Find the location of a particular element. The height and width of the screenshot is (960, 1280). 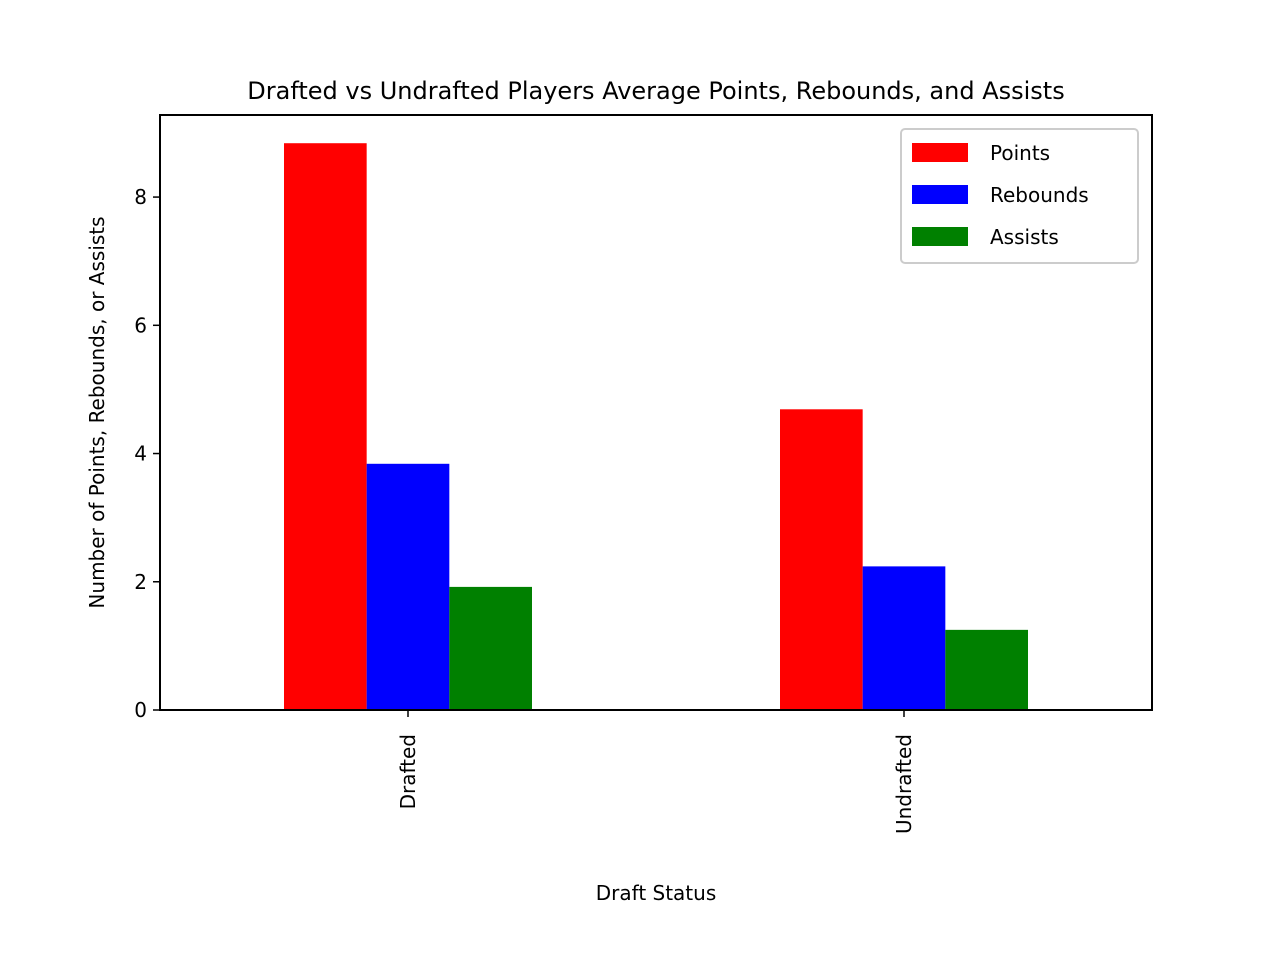

legend: Points Rebounds Assists is located at coordinates (1019, 196).